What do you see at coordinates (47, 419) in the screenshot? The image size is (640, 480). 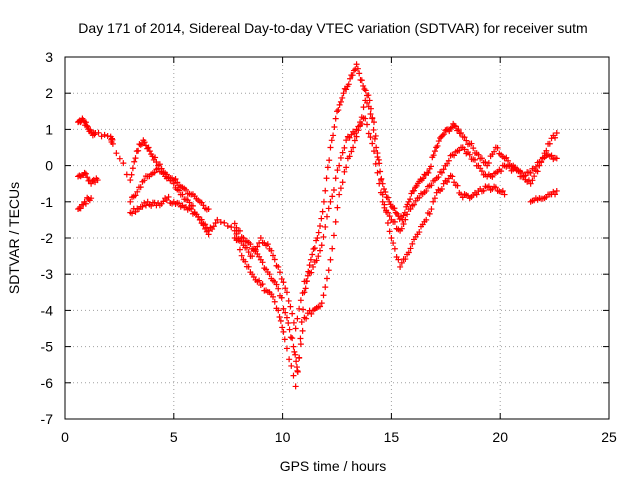 I see `y-tick-label: -7` at bounding box center [47, 419].